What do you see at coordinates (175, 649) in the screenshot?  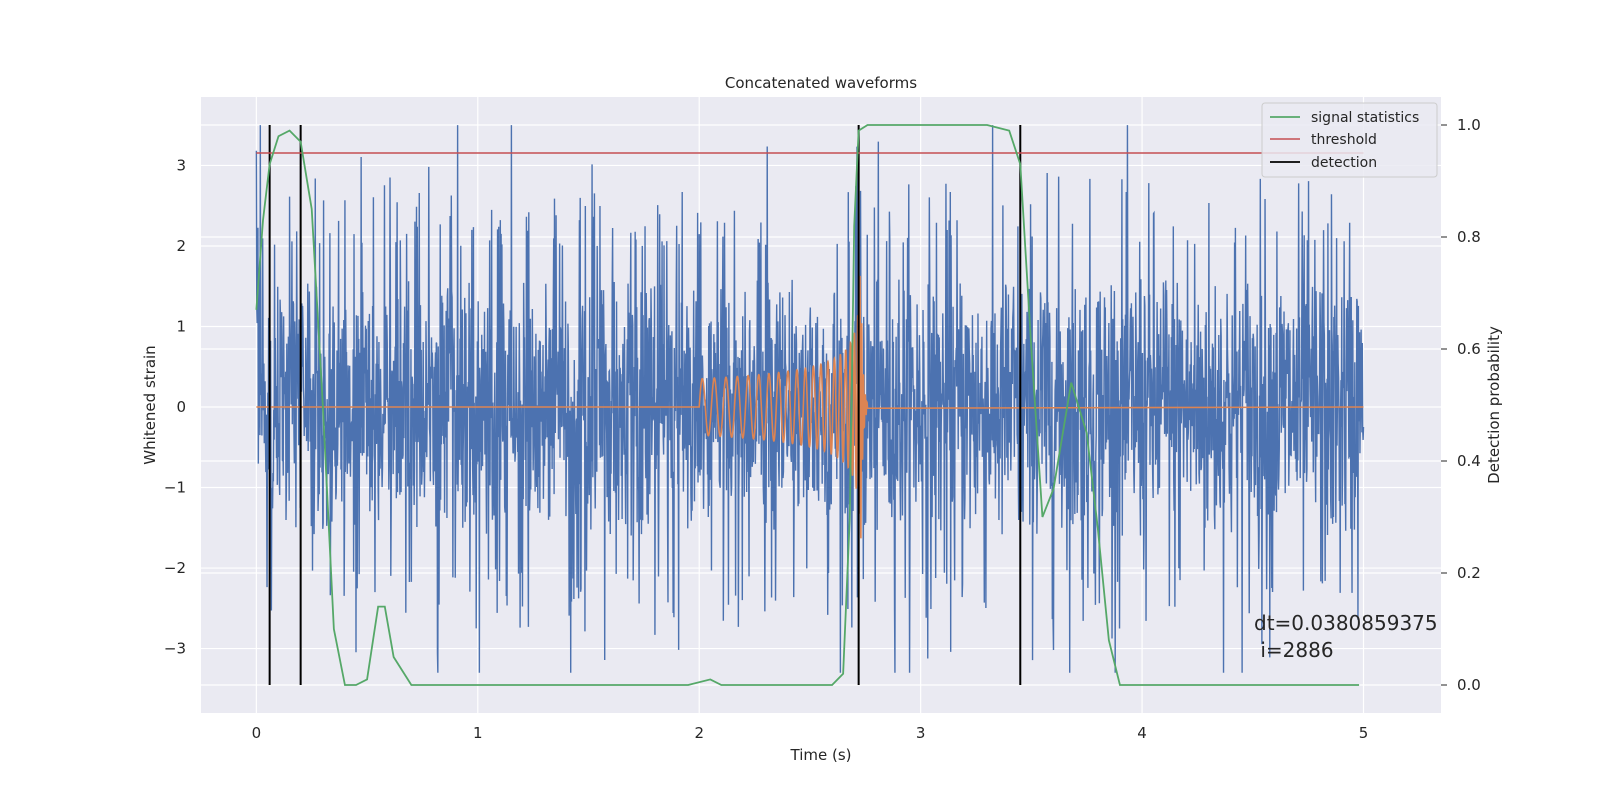 I see `y-left-tick-label: −3` at bounding box center [175, 649].